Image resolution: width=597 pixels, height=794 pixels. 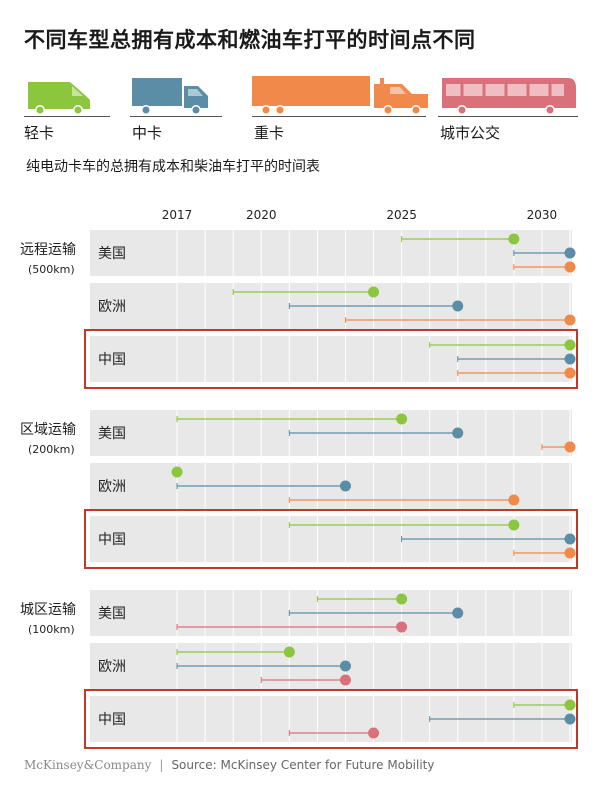 I want to click on segment-label: 城区运输, so click(x=48, y=610).